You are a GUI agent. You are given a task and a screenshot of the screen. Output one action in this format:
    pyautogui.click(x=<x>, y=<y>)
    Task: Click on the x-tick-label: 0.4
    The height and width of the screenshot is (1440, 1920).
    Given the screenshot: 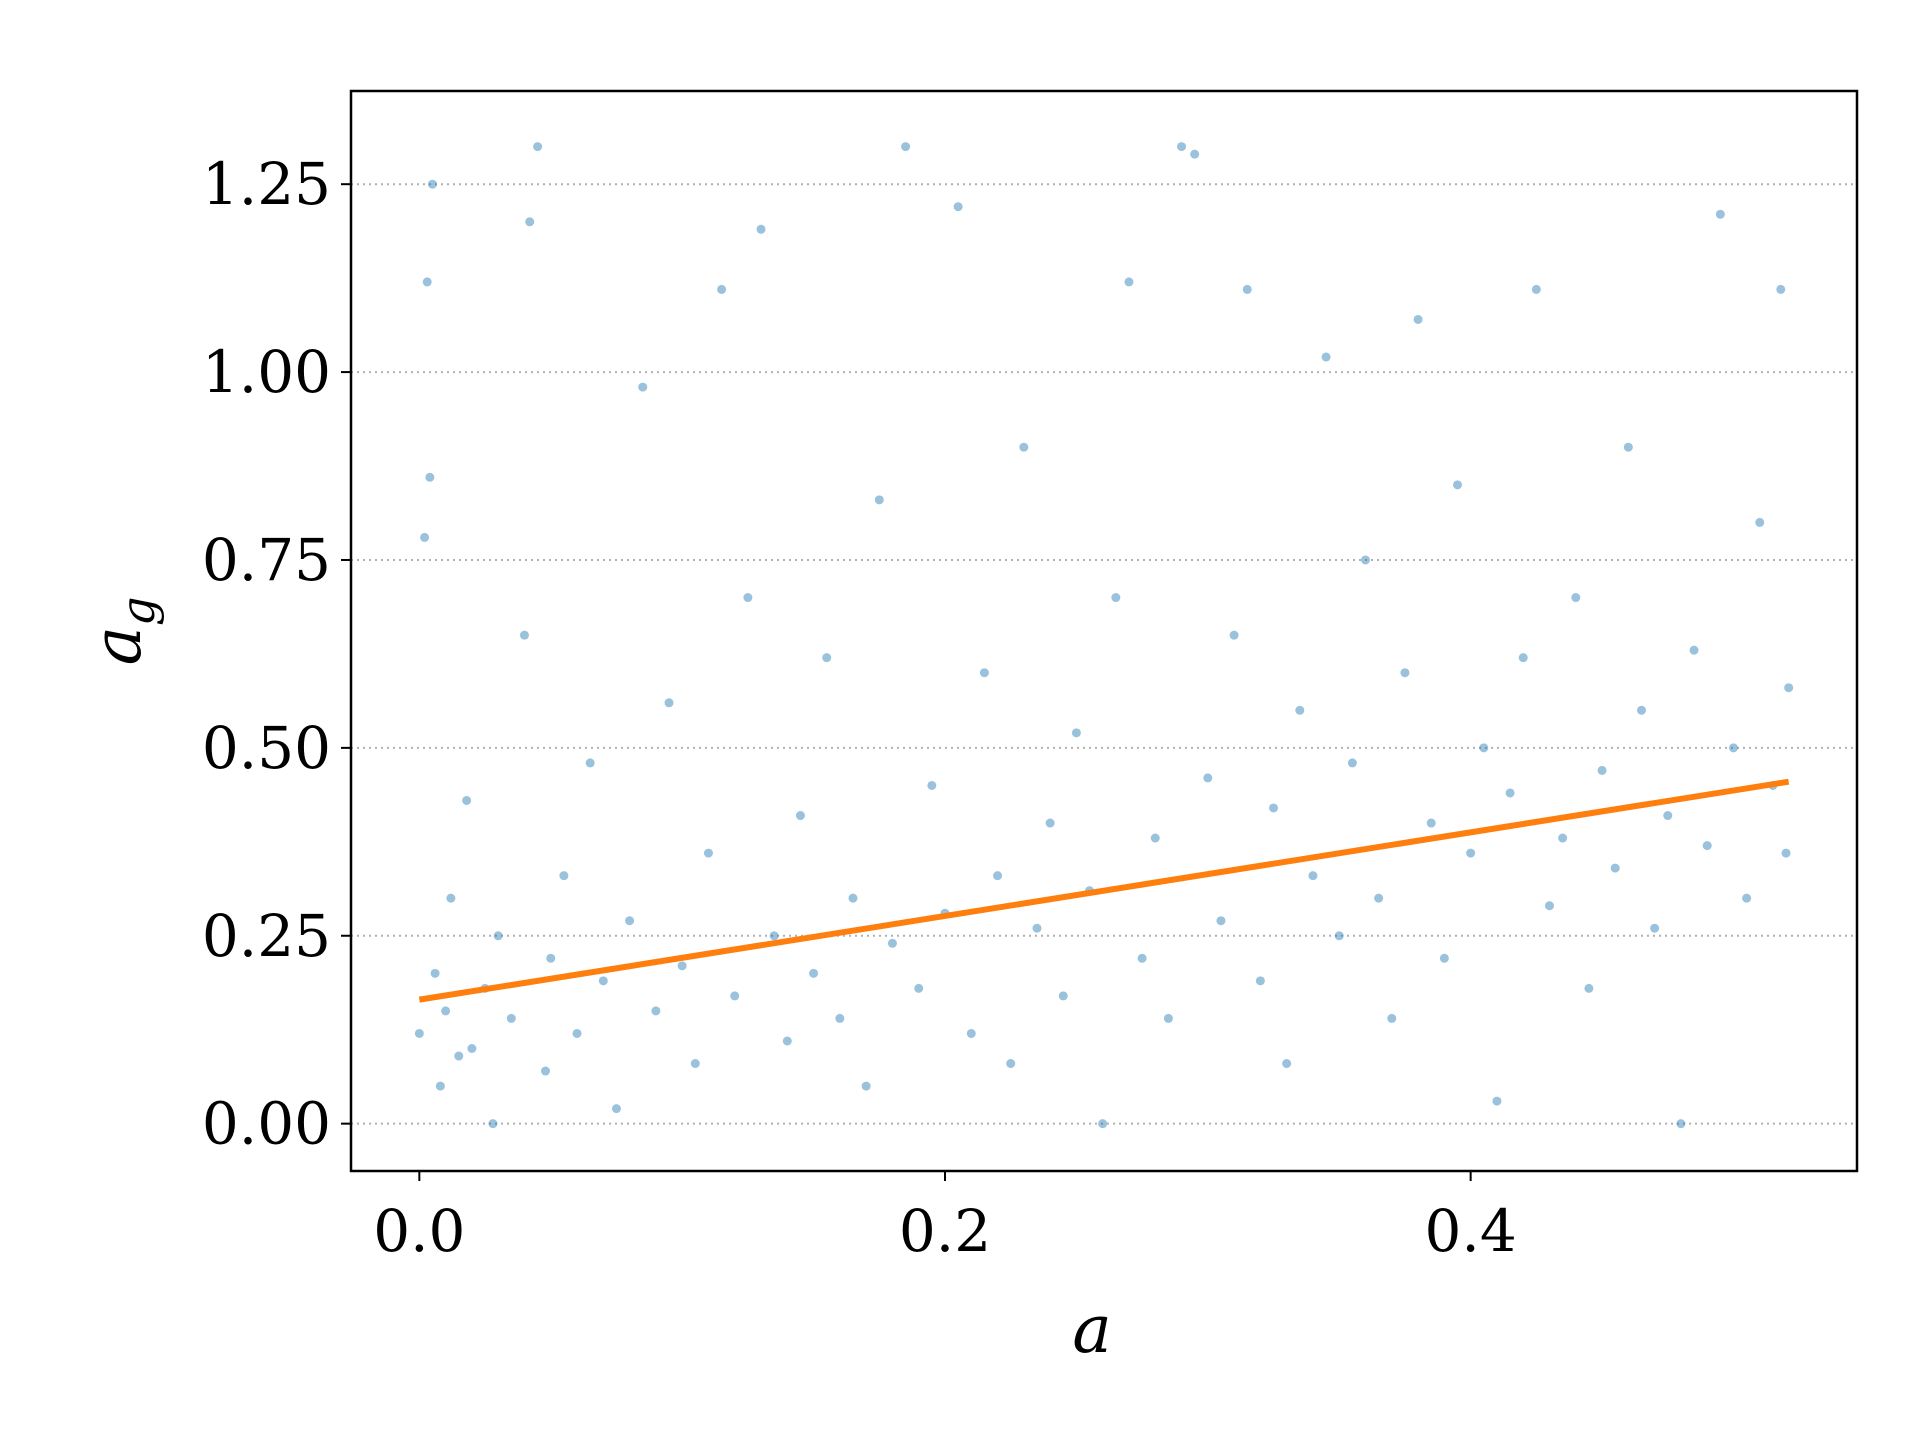 What is the action you would take?
    pyautogui.click(x=1471, y=1231)
    